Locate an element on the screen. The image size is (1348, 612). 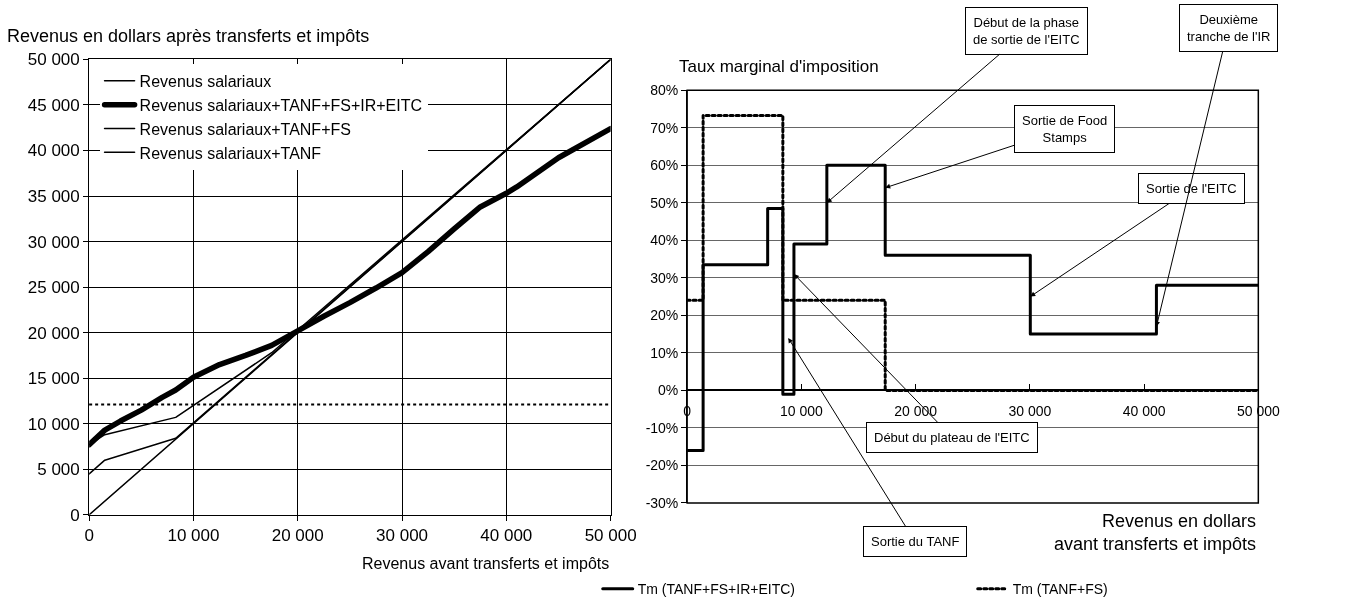
y-tick-label: 30 000 is located at coordinates (53, 242).